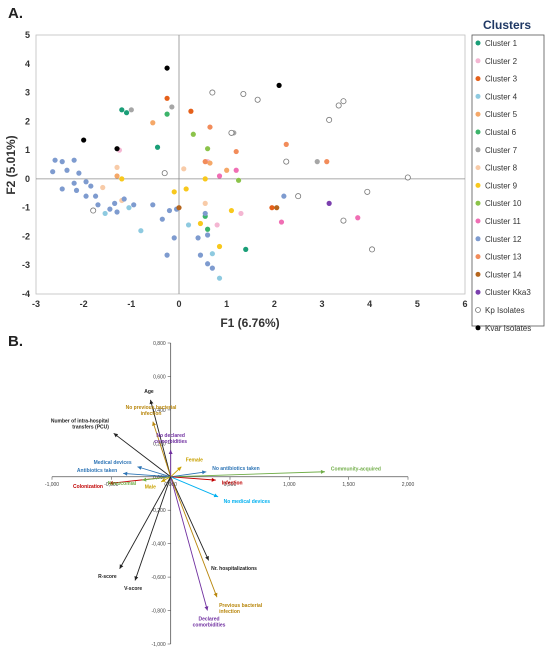 The image size is (550, 653). Describe the element at coordinates (158, 645) in the screenshot. I see `vector-y-tick-label: -1,000` at that location.